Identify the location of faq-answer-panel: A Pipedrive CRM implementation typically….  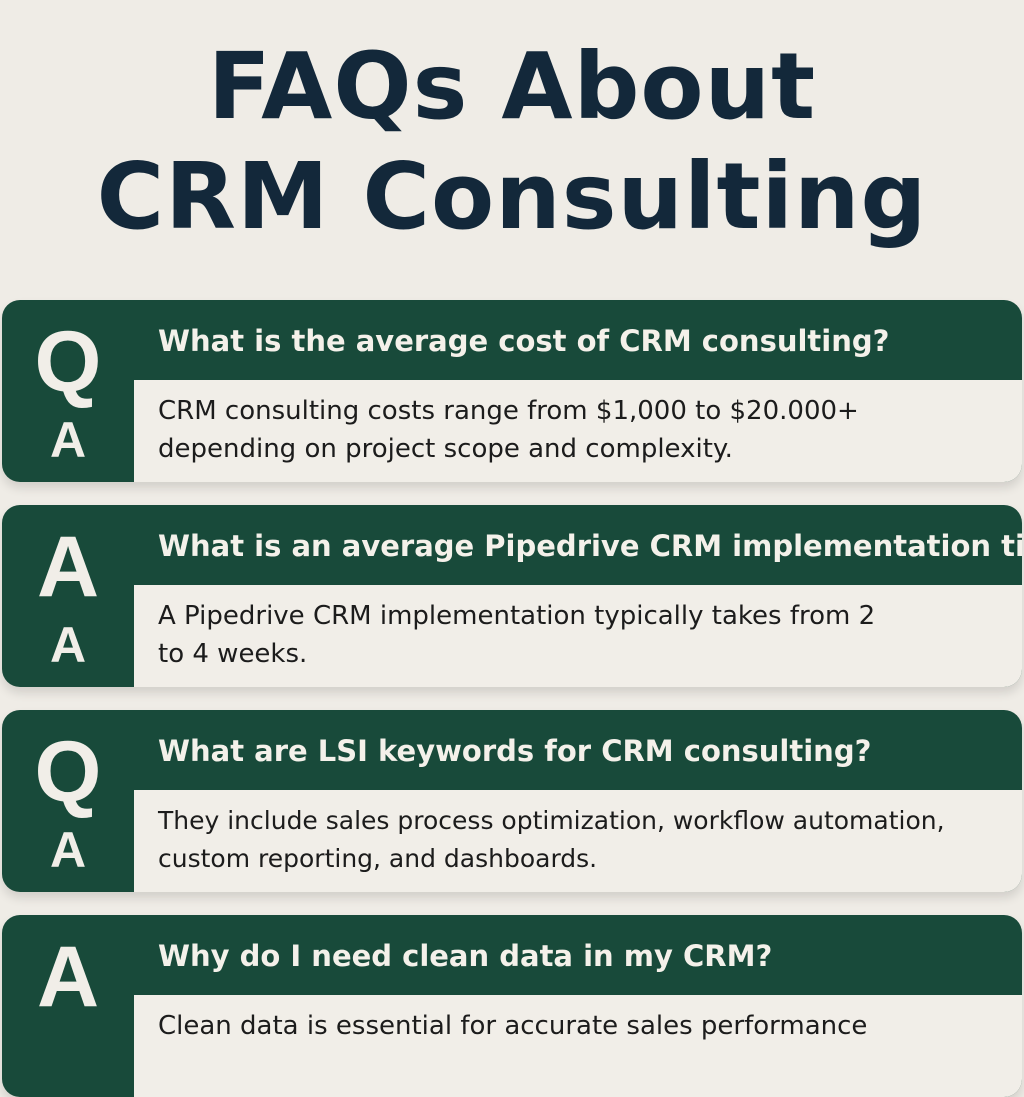
(578, 636).